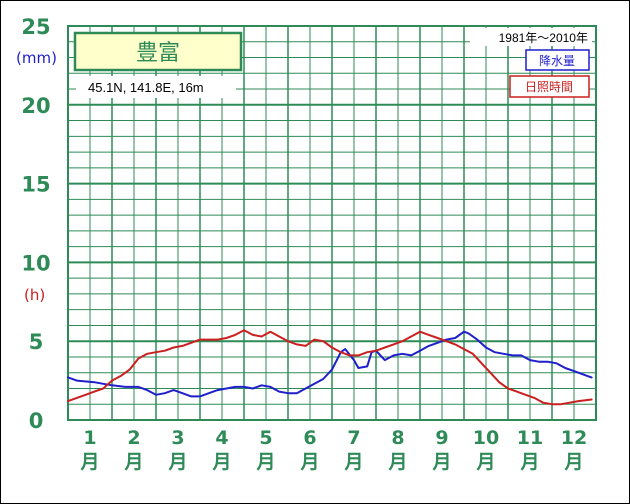 This screenshot has height=504, width=630. What do you see at coordinates (221, 438) in the screenshot?
I see `month-number-label: 4` at bounding box center [221, 438].